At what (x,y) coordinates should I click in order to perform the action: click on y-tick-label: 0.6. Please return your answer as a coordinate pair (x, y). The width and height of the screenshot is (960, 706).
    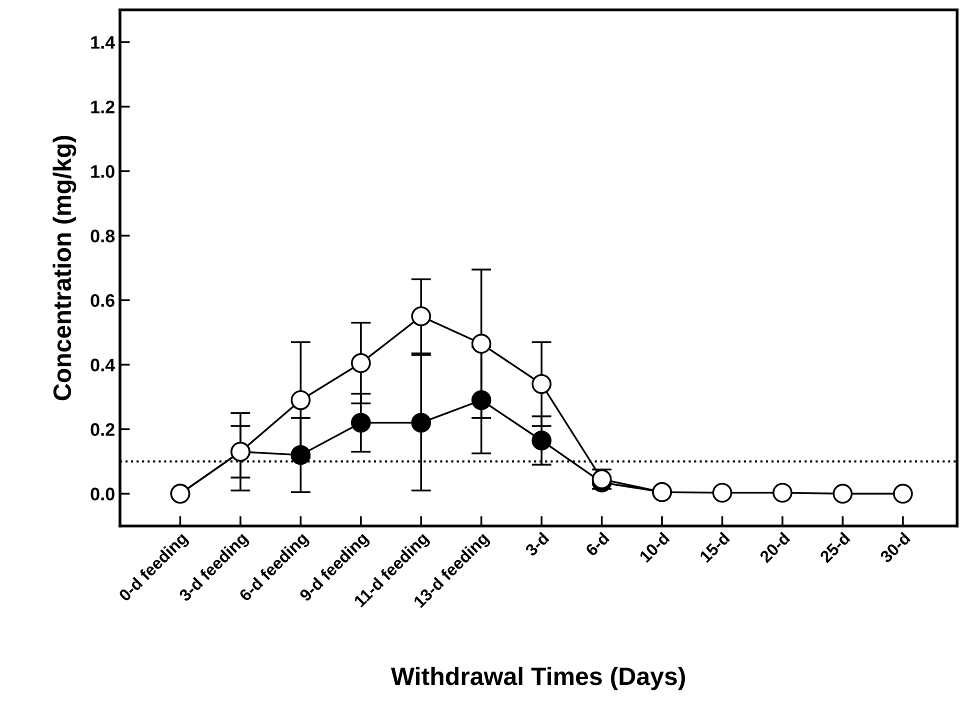
    Looking at the image, I should click on (102, 300).